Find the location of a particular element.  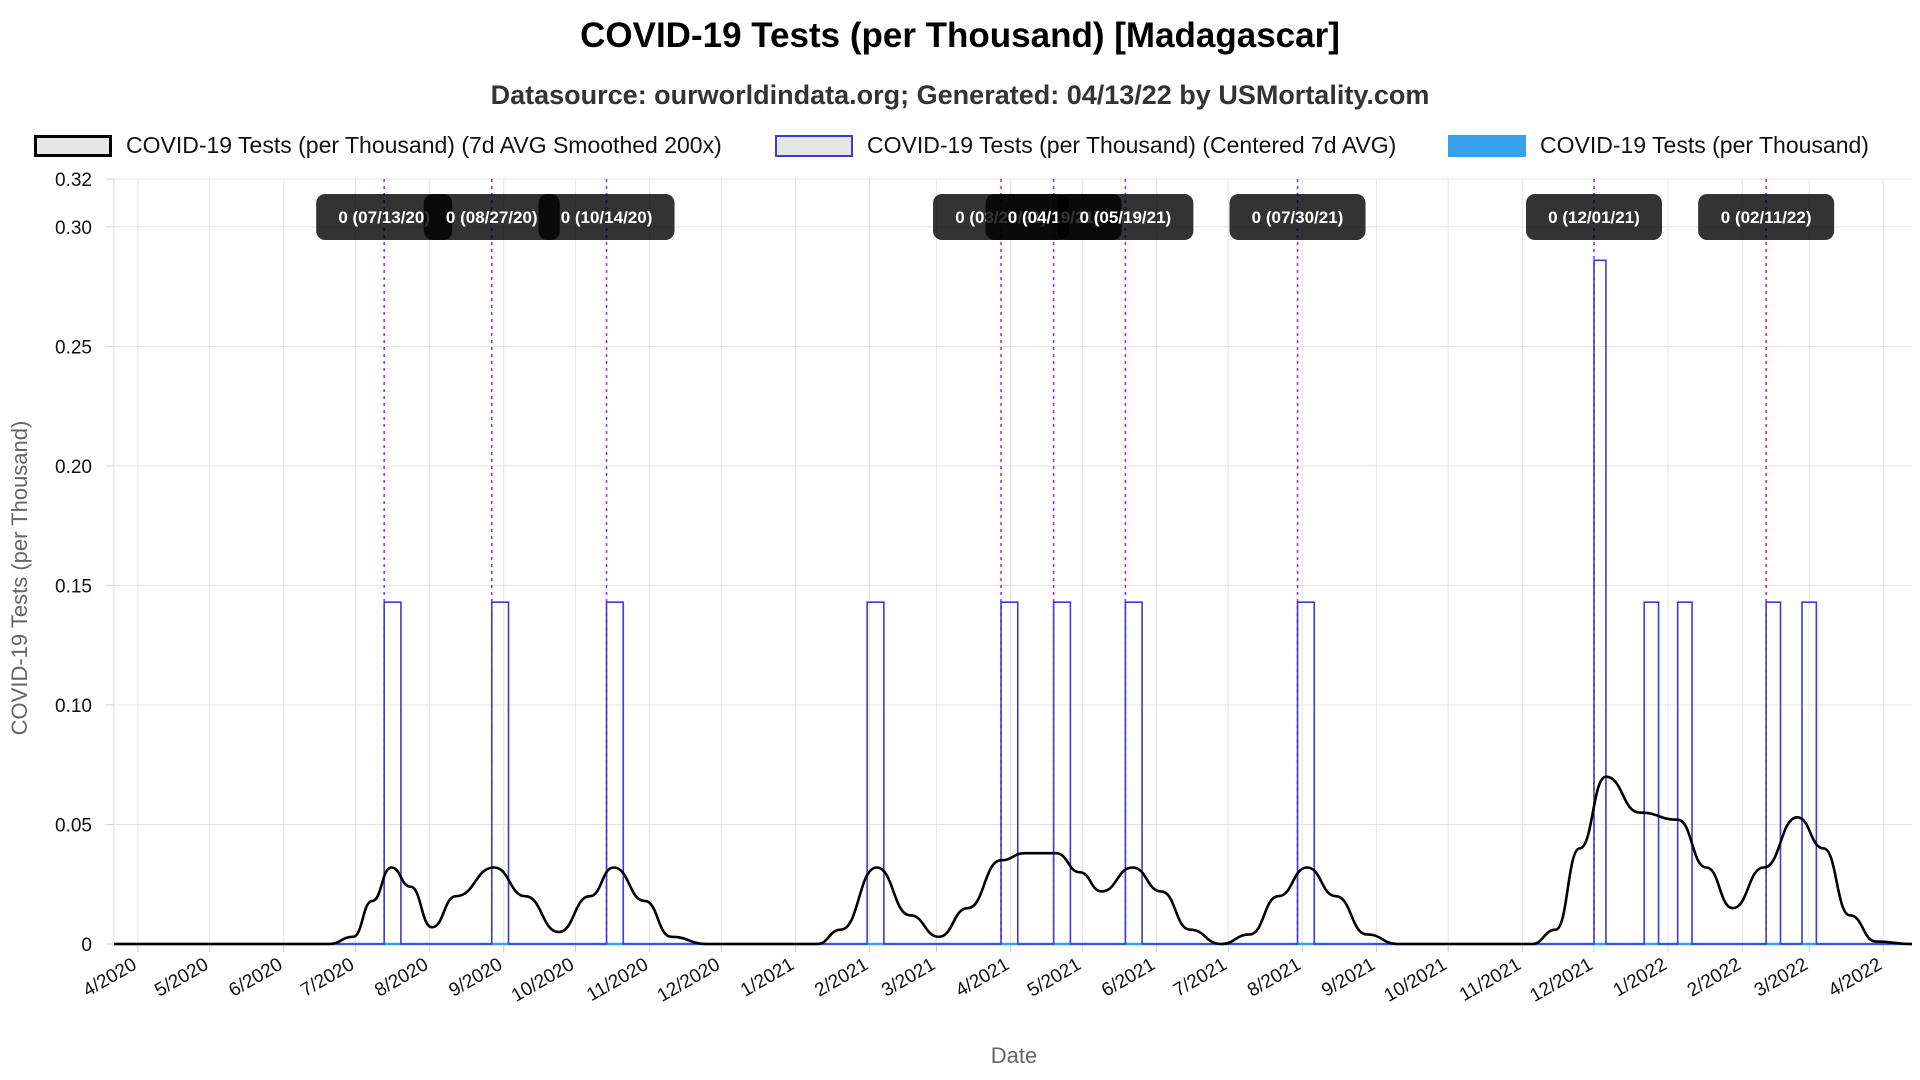

x-tick-label: 6/2021 is located at coordinates (1128, 977).